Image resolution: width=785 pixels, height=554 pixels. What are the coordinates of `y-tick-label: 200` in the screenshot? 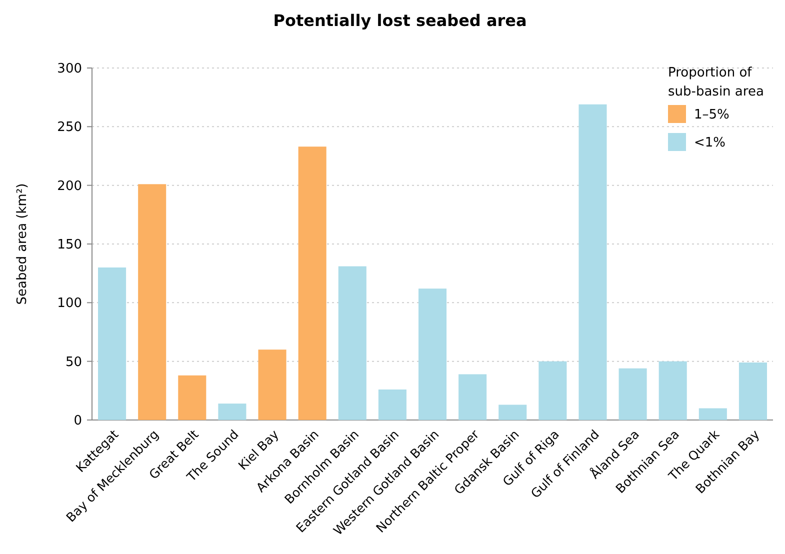 It's located at (69, 186).